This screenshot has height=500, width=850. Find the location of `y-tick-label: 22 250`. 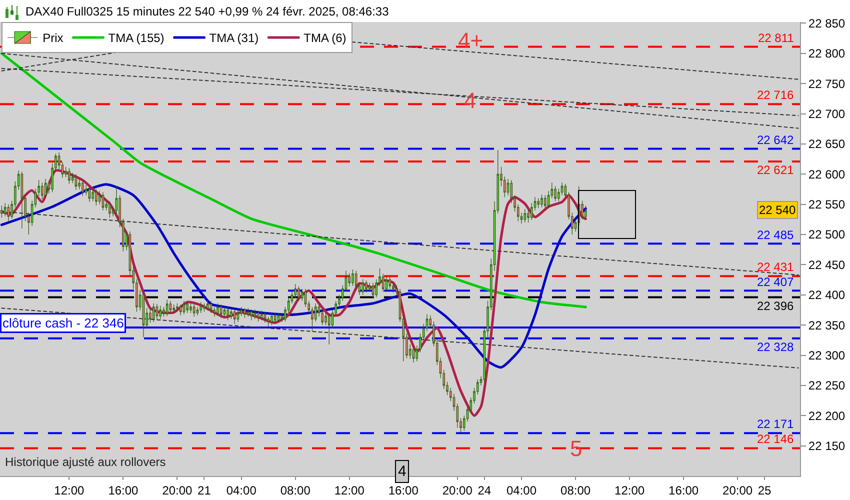

y-tick-label: 22 250 is located at coordinates (827, 385).